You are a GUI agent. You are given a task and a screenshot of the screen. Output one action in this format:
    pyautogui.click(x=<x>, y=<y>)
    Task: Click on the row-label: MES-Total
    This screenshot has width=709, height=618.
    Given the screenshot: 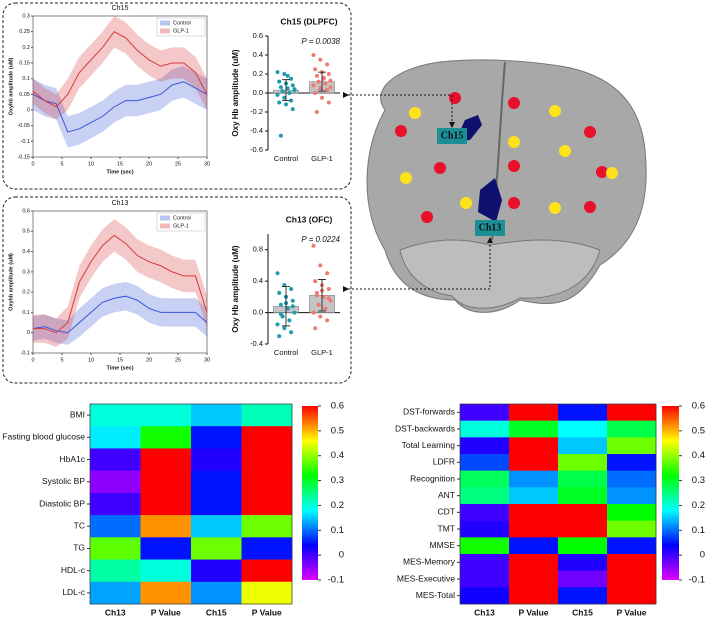 What is the action you would take?
    pyautogui.click(x=435, y=595)
    